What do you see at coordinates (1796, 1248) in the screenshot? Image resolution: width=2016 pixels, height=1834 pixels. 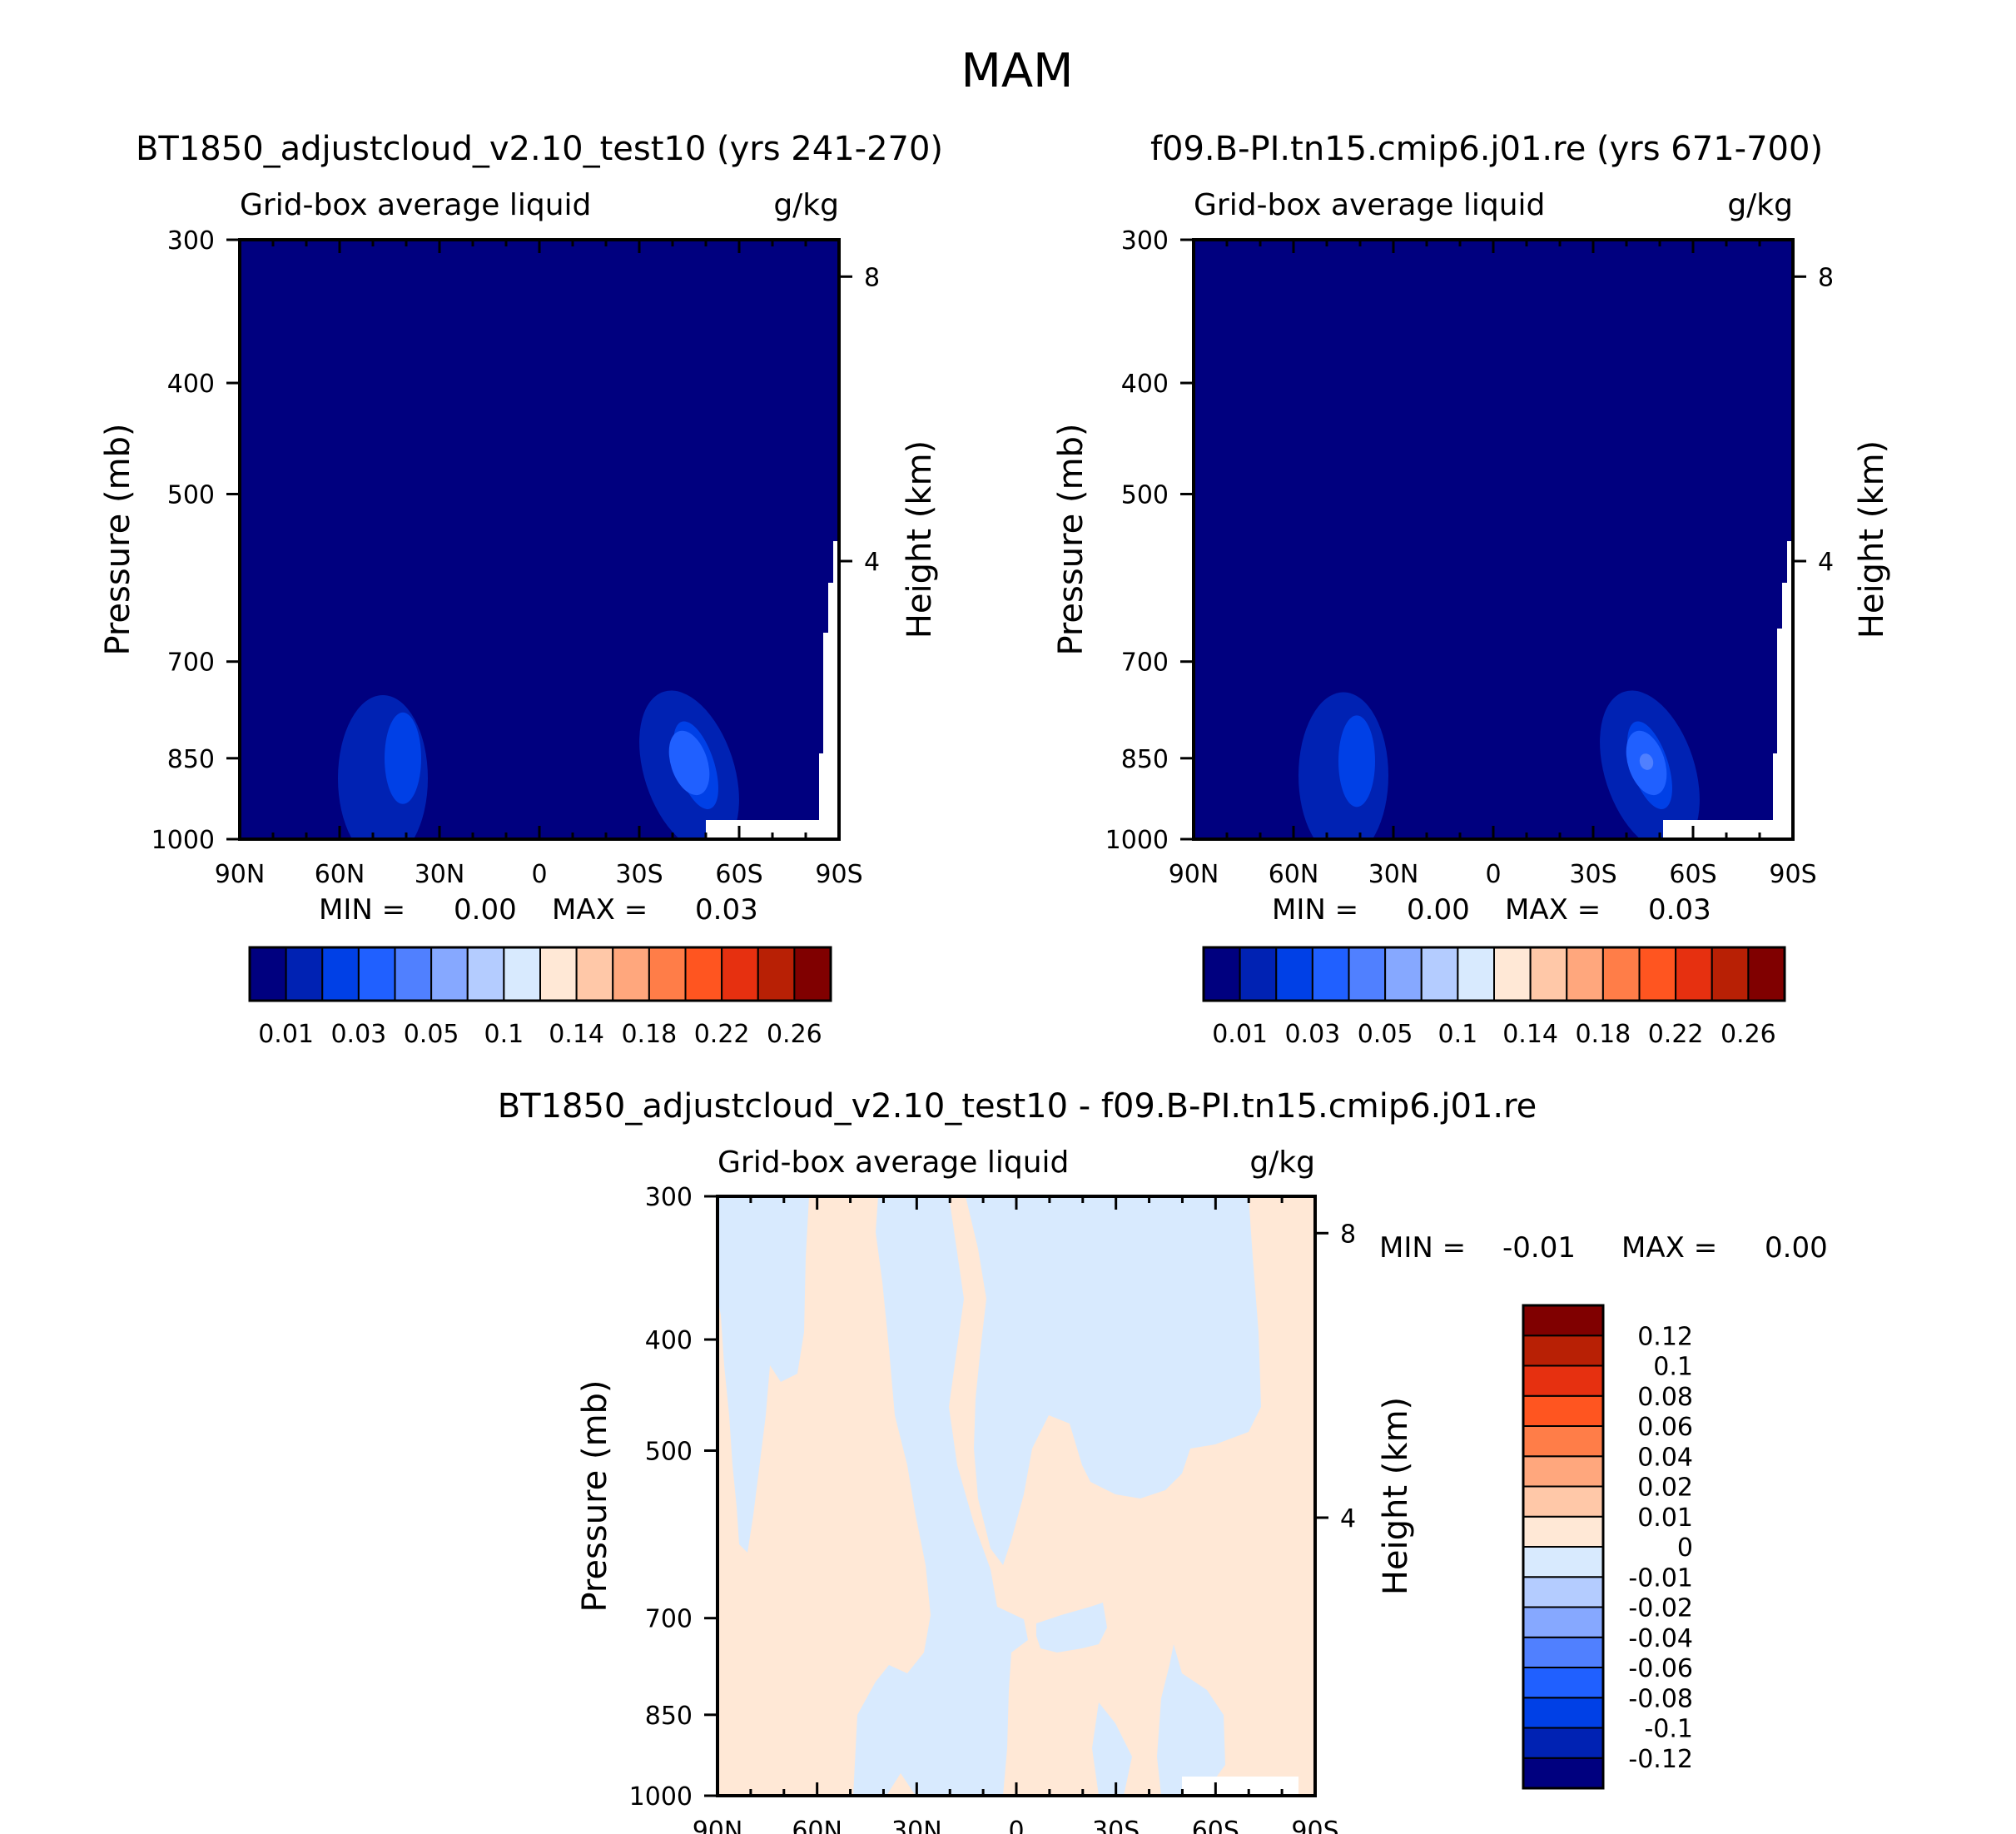 I see `panel-3-max-value: 0.00` at bounding box center [1796, 1248].